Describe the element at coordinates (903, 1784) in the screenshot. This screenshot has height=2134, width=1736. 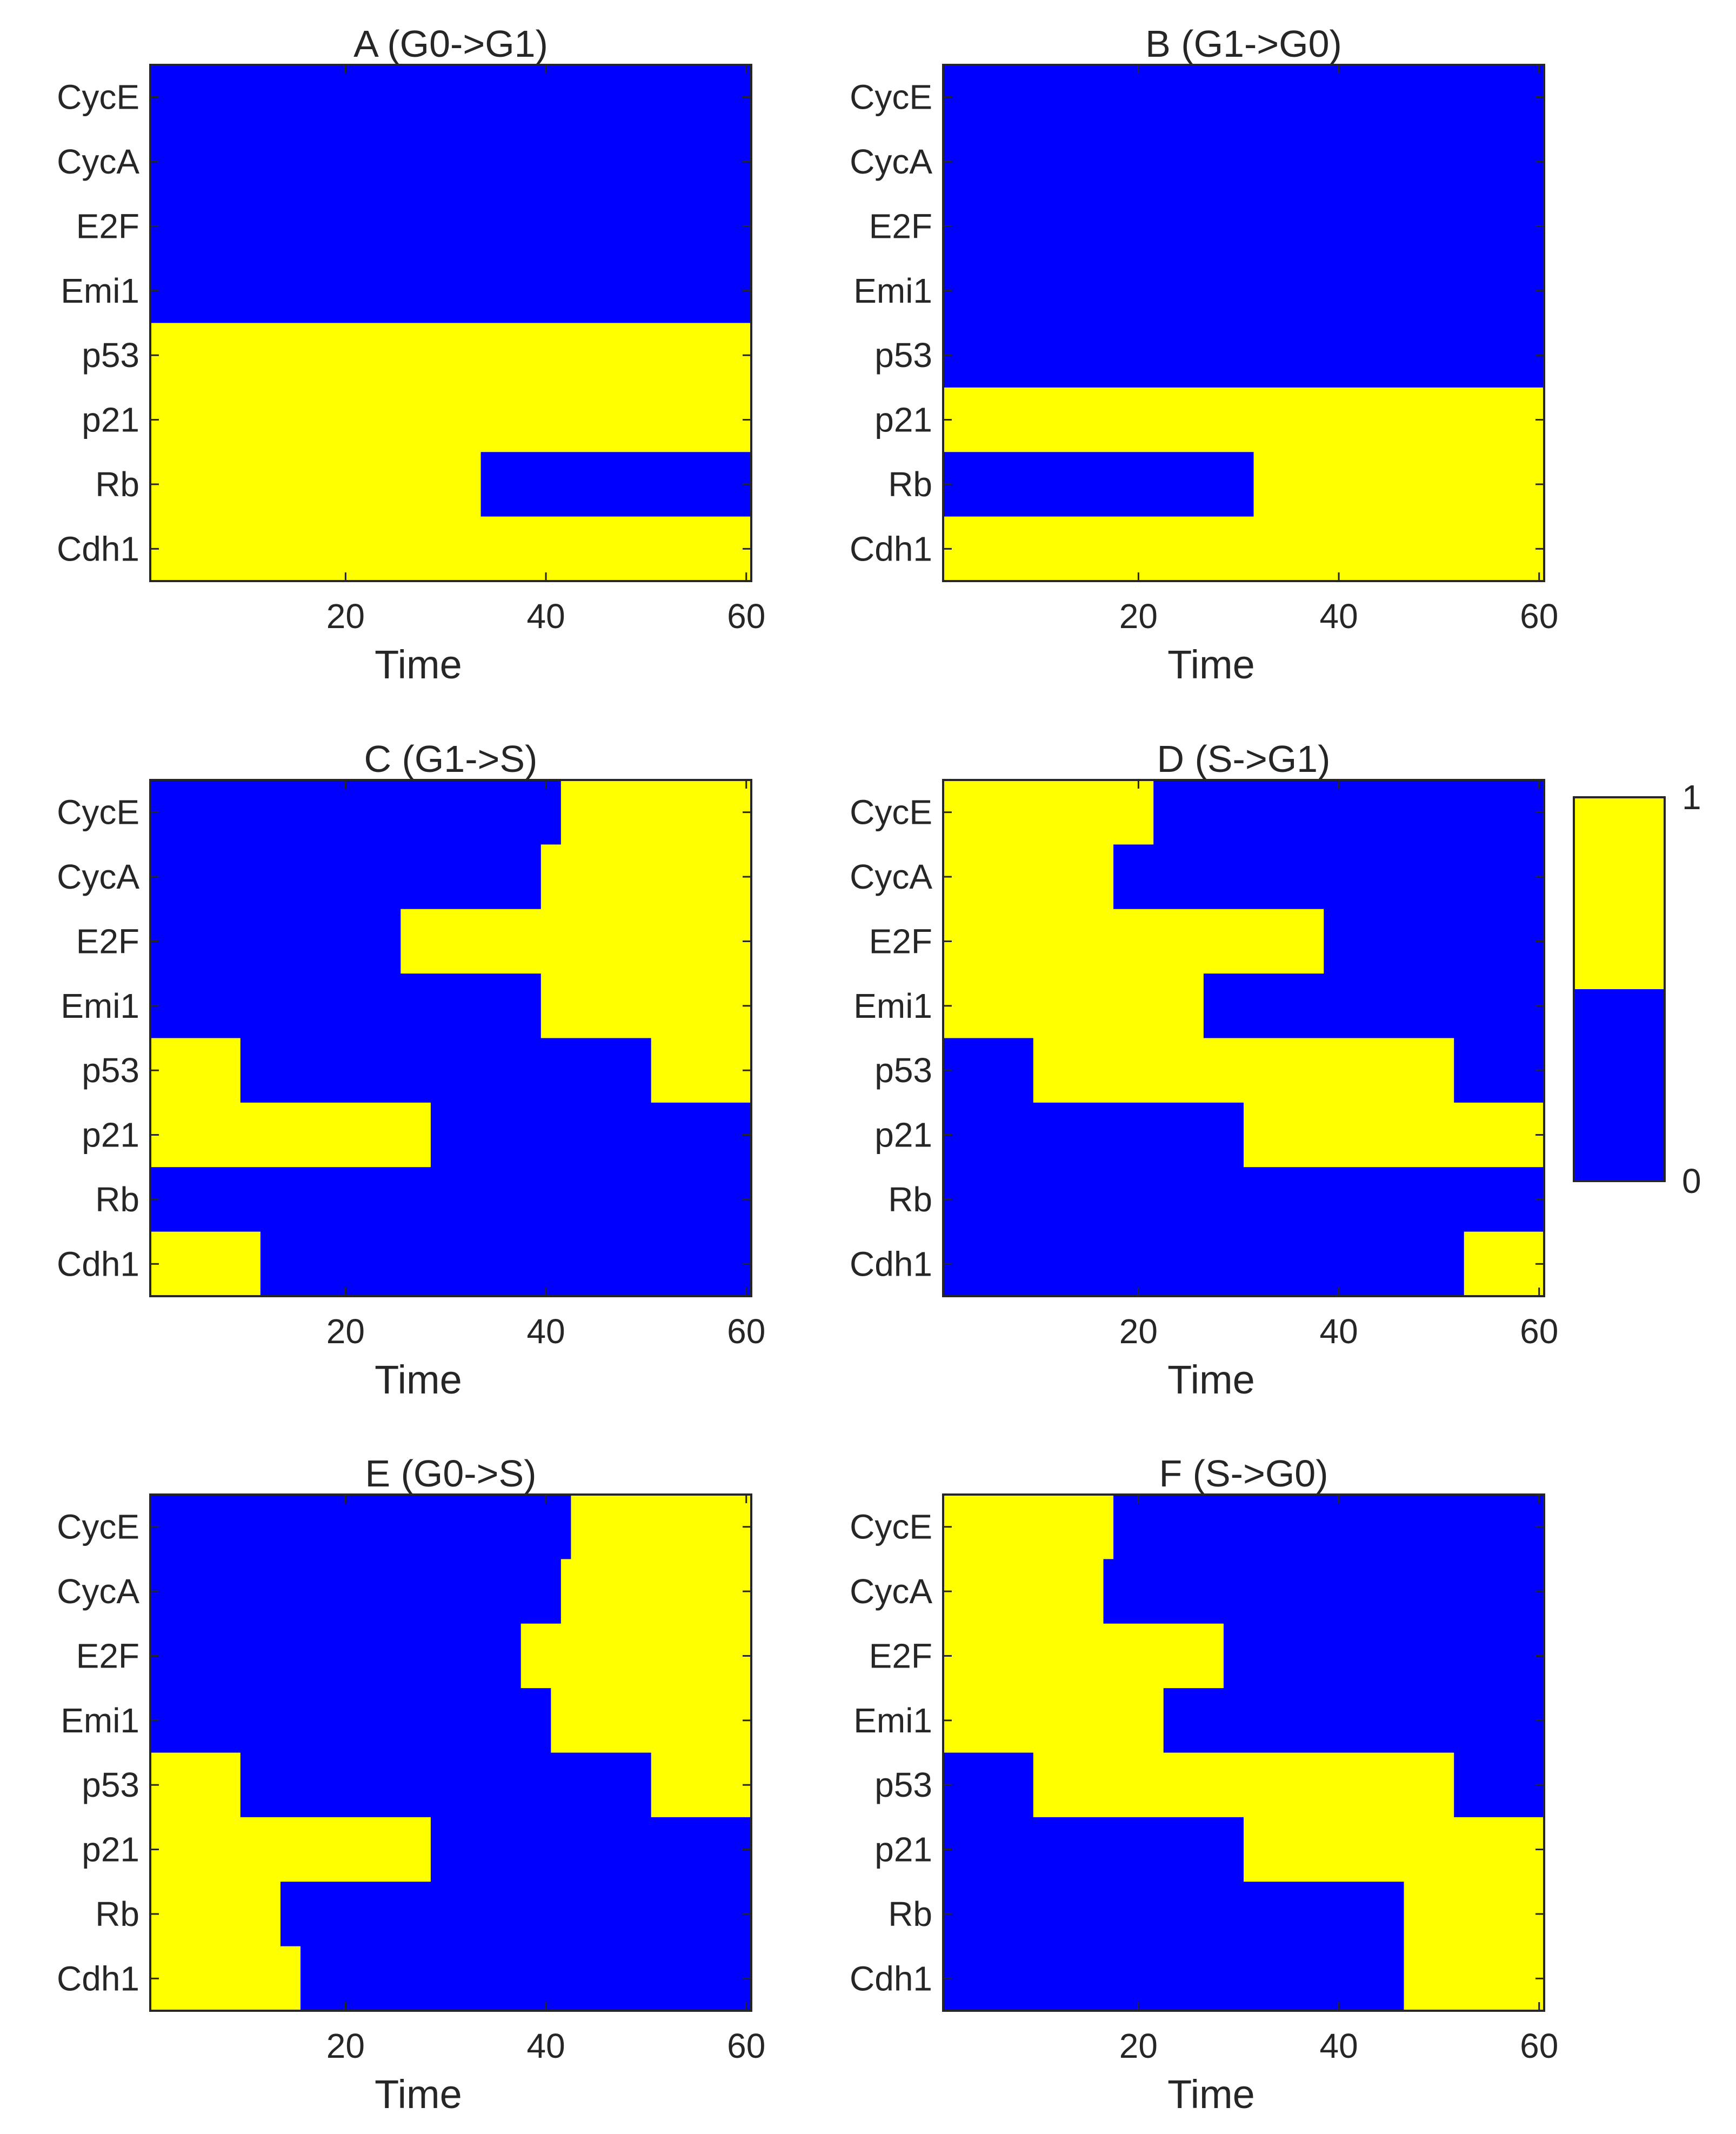
I see `y-tick-label: p53` at that location.